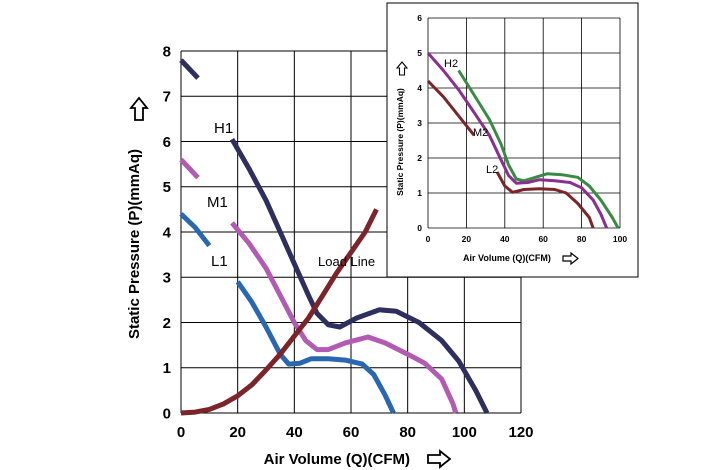 This screenshot has width=720, height=470. What do you see at coordinates (620, 239) in the screenshot?
I see `inset-x-tick-label: 100` at bounding box center [620, 239].